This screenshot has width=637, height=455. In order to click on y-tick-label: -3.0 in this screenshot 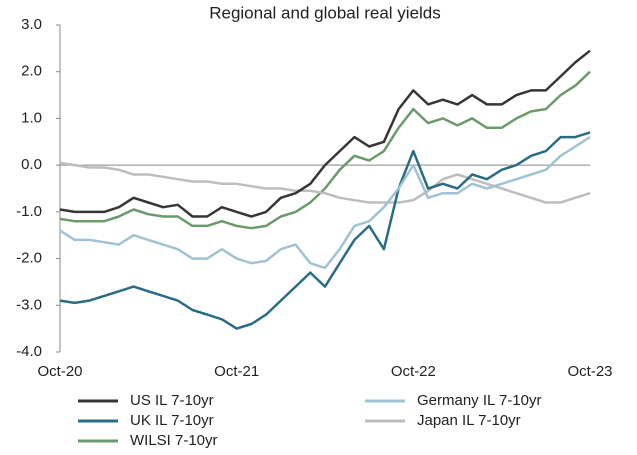, I will do `click(29, 304)`.